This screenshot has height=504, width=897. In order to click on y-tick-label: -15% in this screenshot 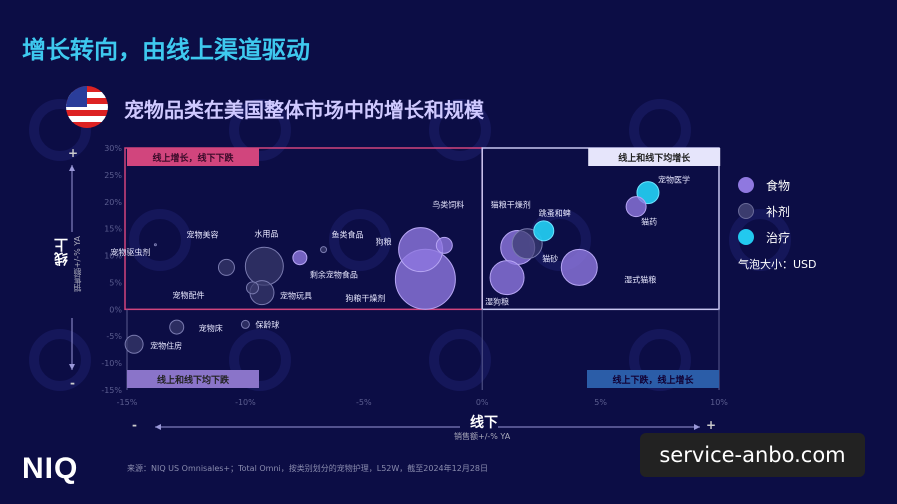, I will do `click(111, 390)`.